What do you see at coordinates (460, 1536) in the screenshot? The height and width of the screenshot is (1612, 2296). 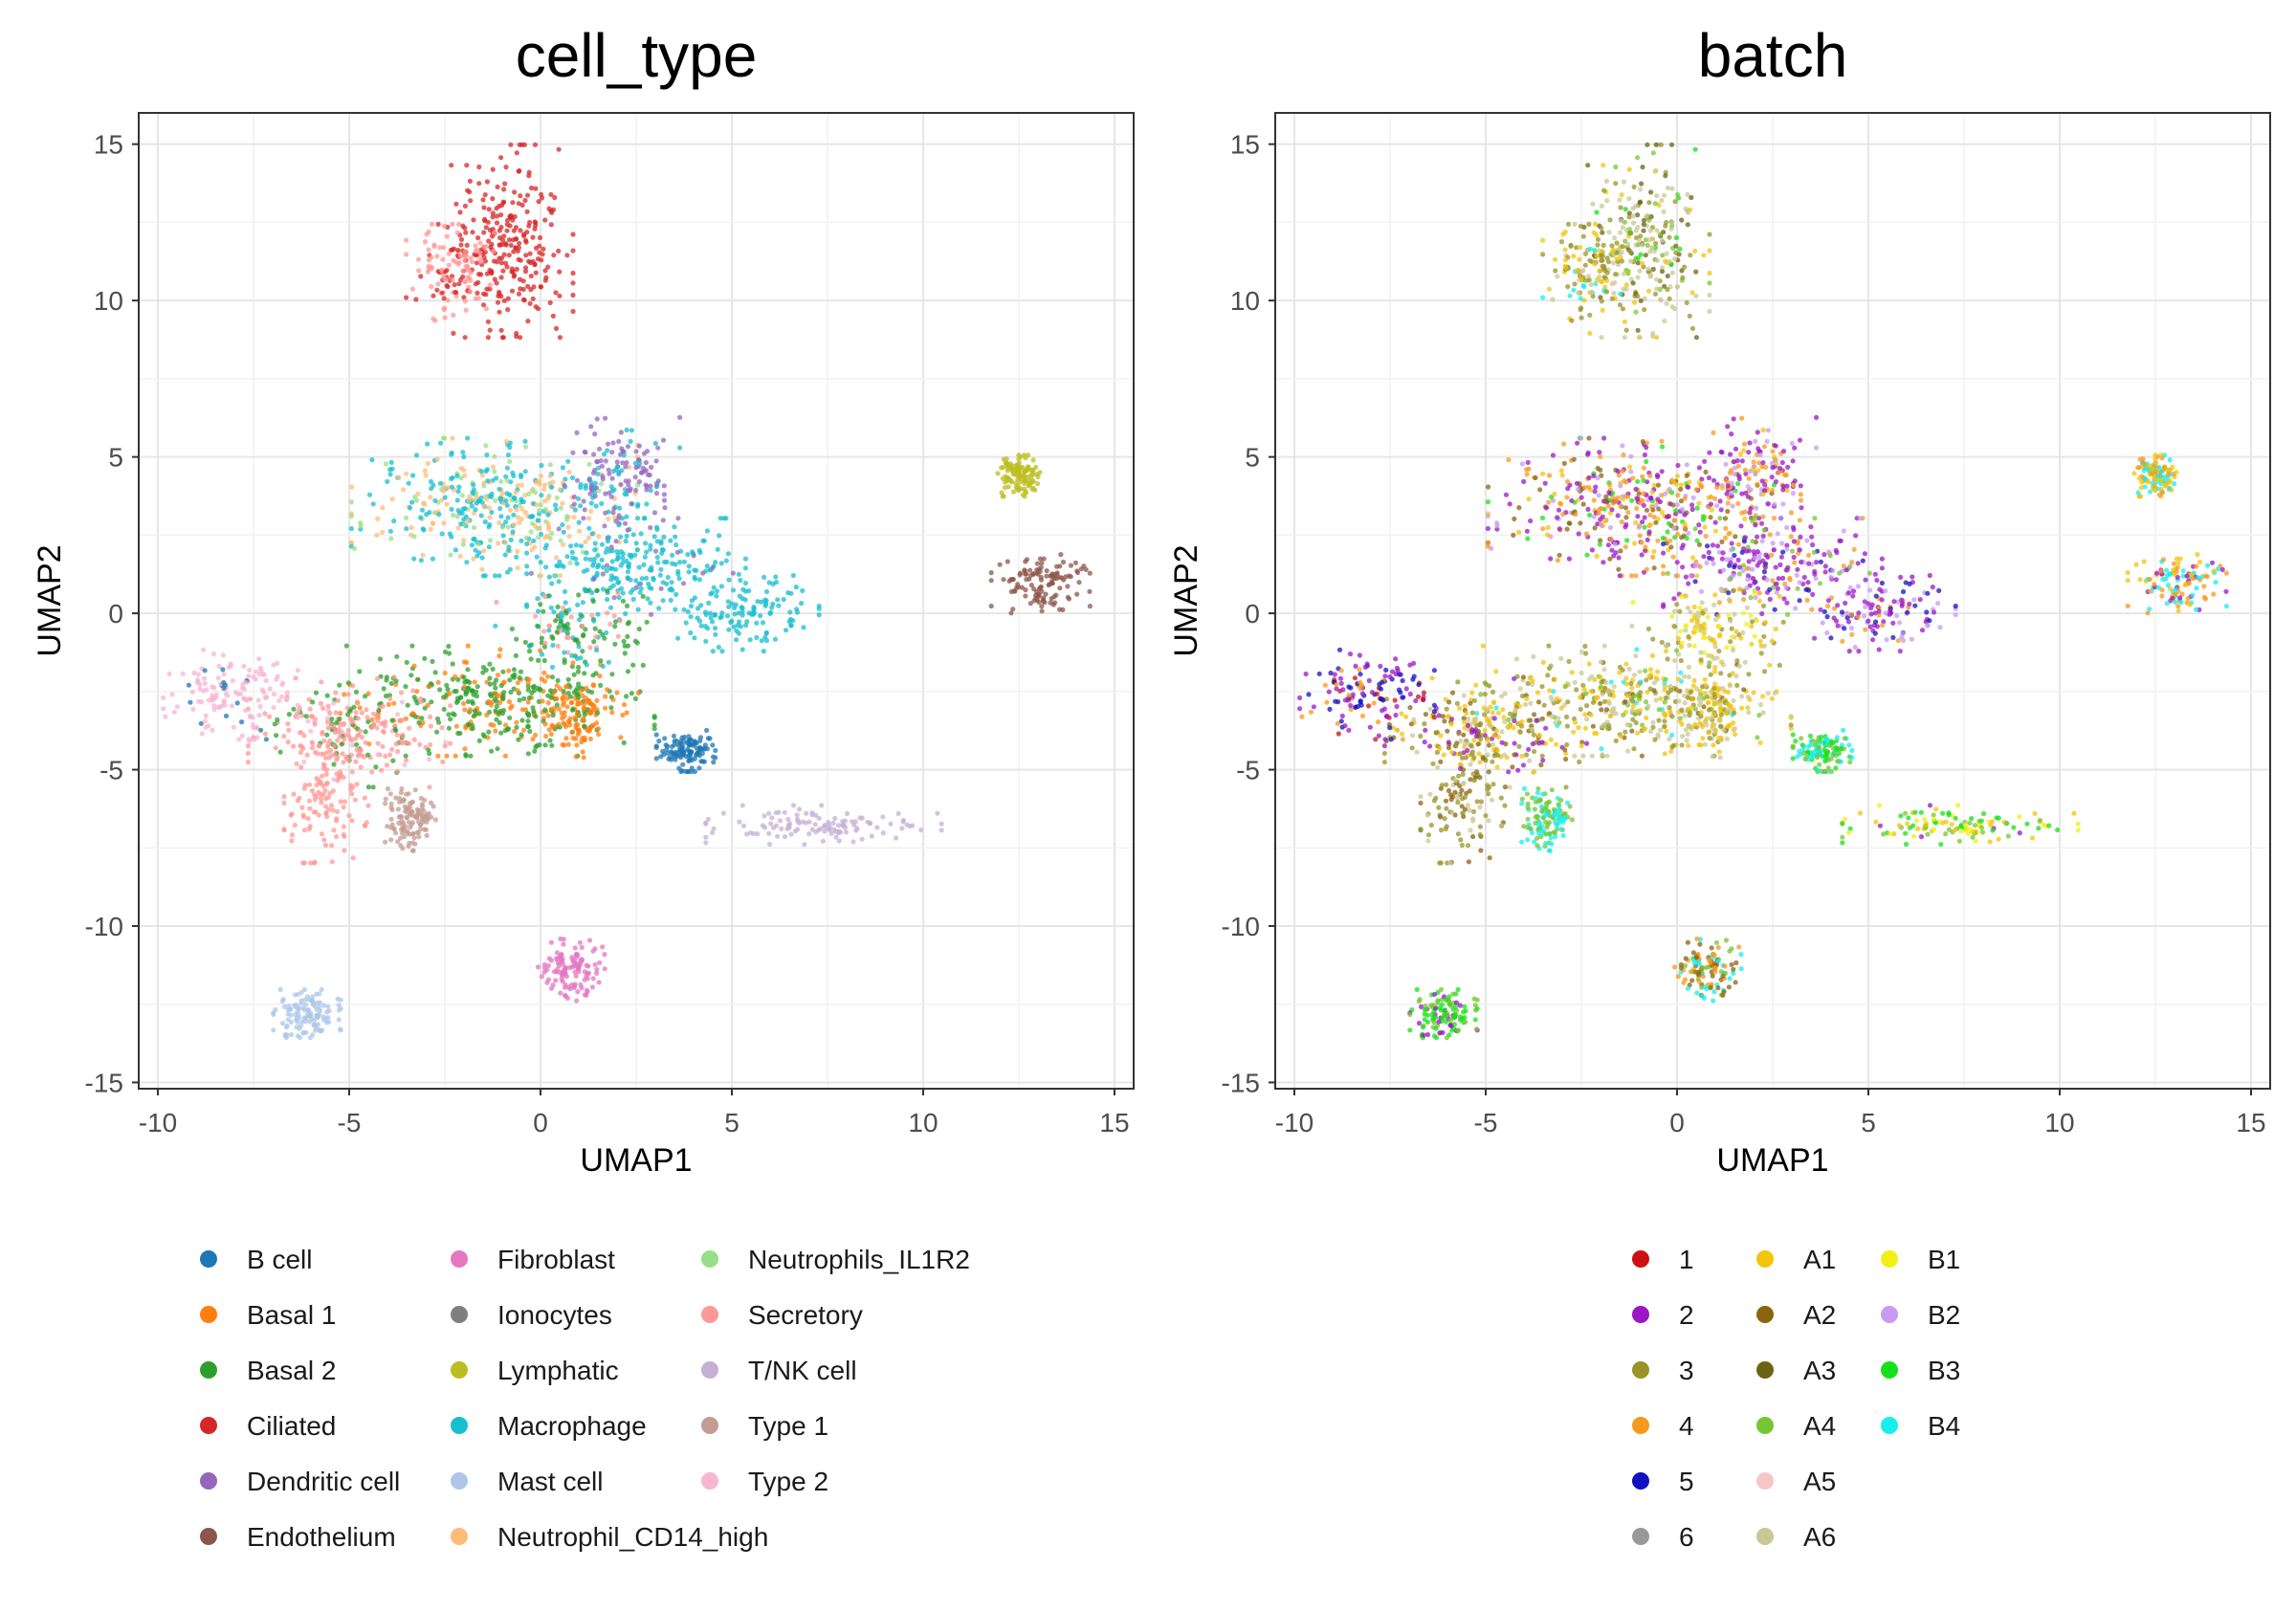 I see `legend-key` at bounding box center [460, 1536].